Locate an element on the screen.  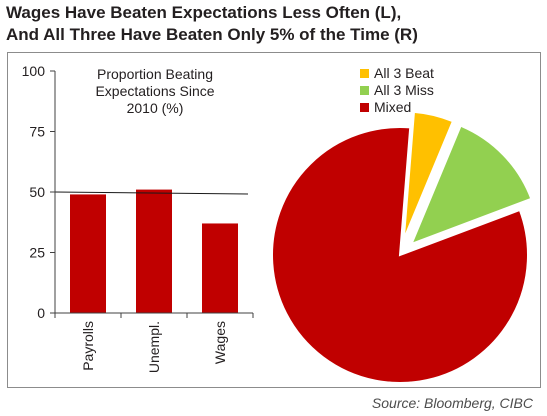
legend-label: All 3 Miss is located at coordinates (404, 90).